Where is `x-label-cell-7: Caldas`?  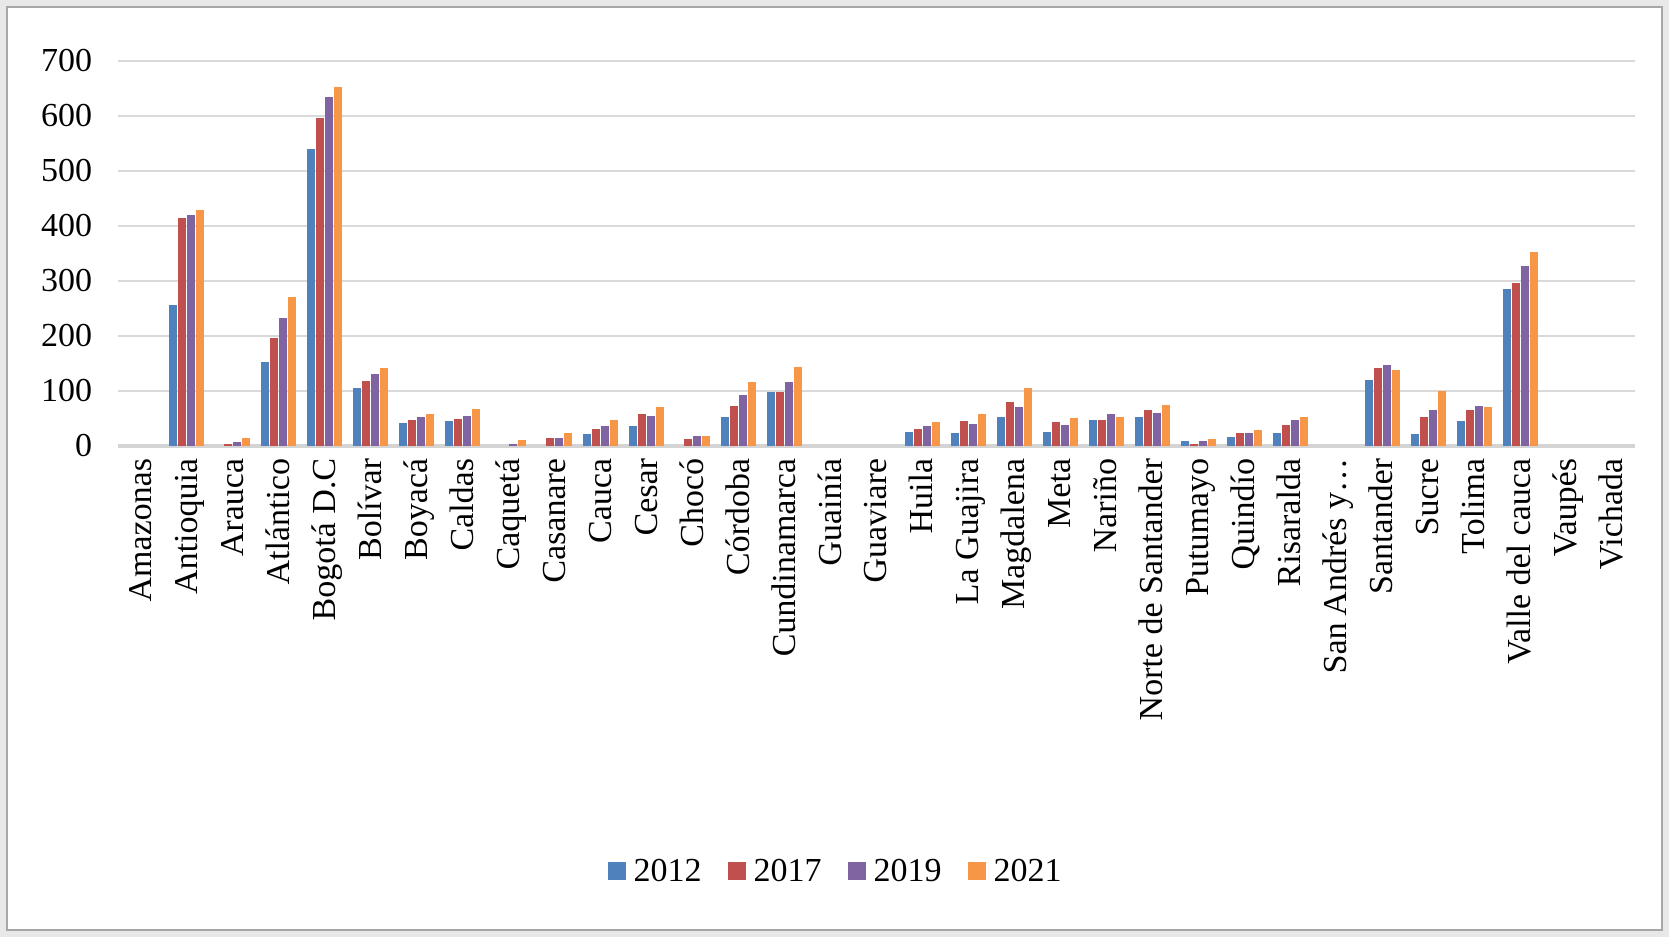
x-label-cell-7: Caldas is located at coordinates (463, 608).